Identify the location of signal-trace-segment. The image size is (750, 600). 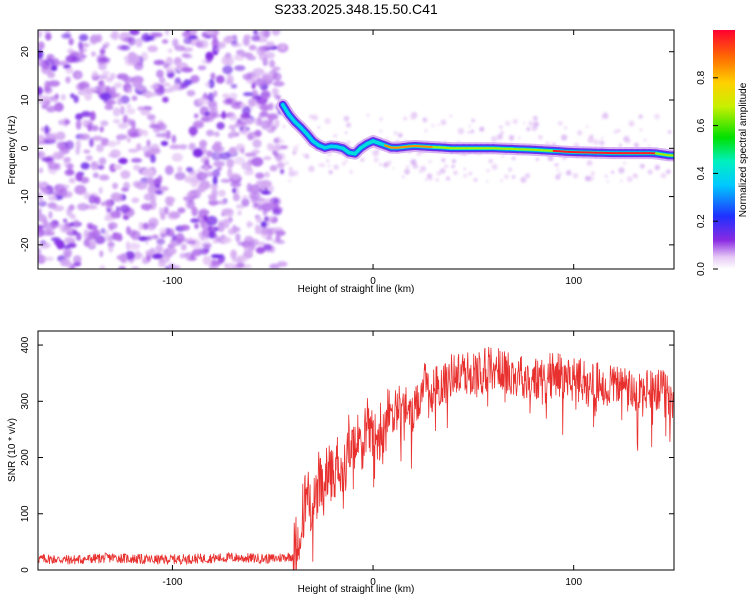
(297, 124).